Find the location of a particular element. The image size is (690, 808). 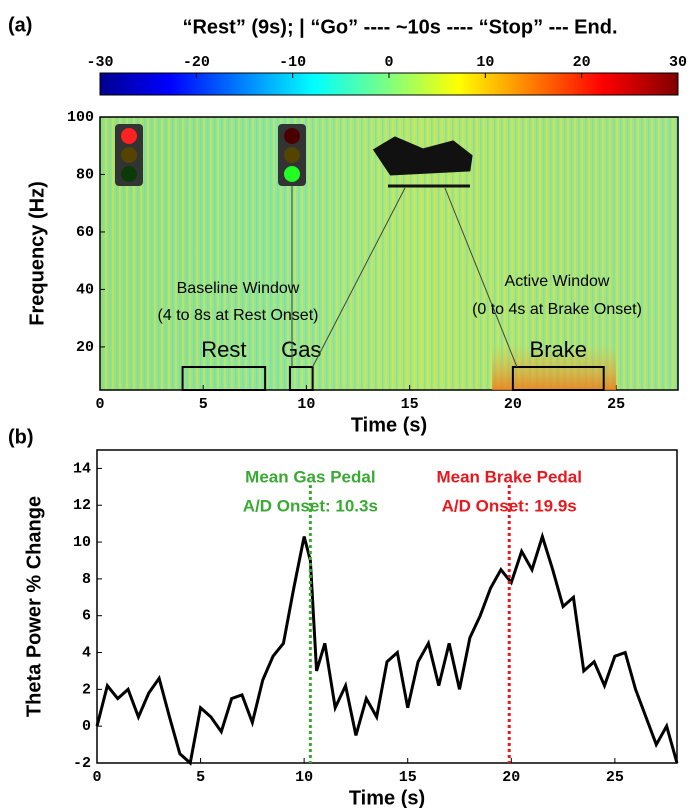

window-label: Gas is located at coordinates (301, 349).